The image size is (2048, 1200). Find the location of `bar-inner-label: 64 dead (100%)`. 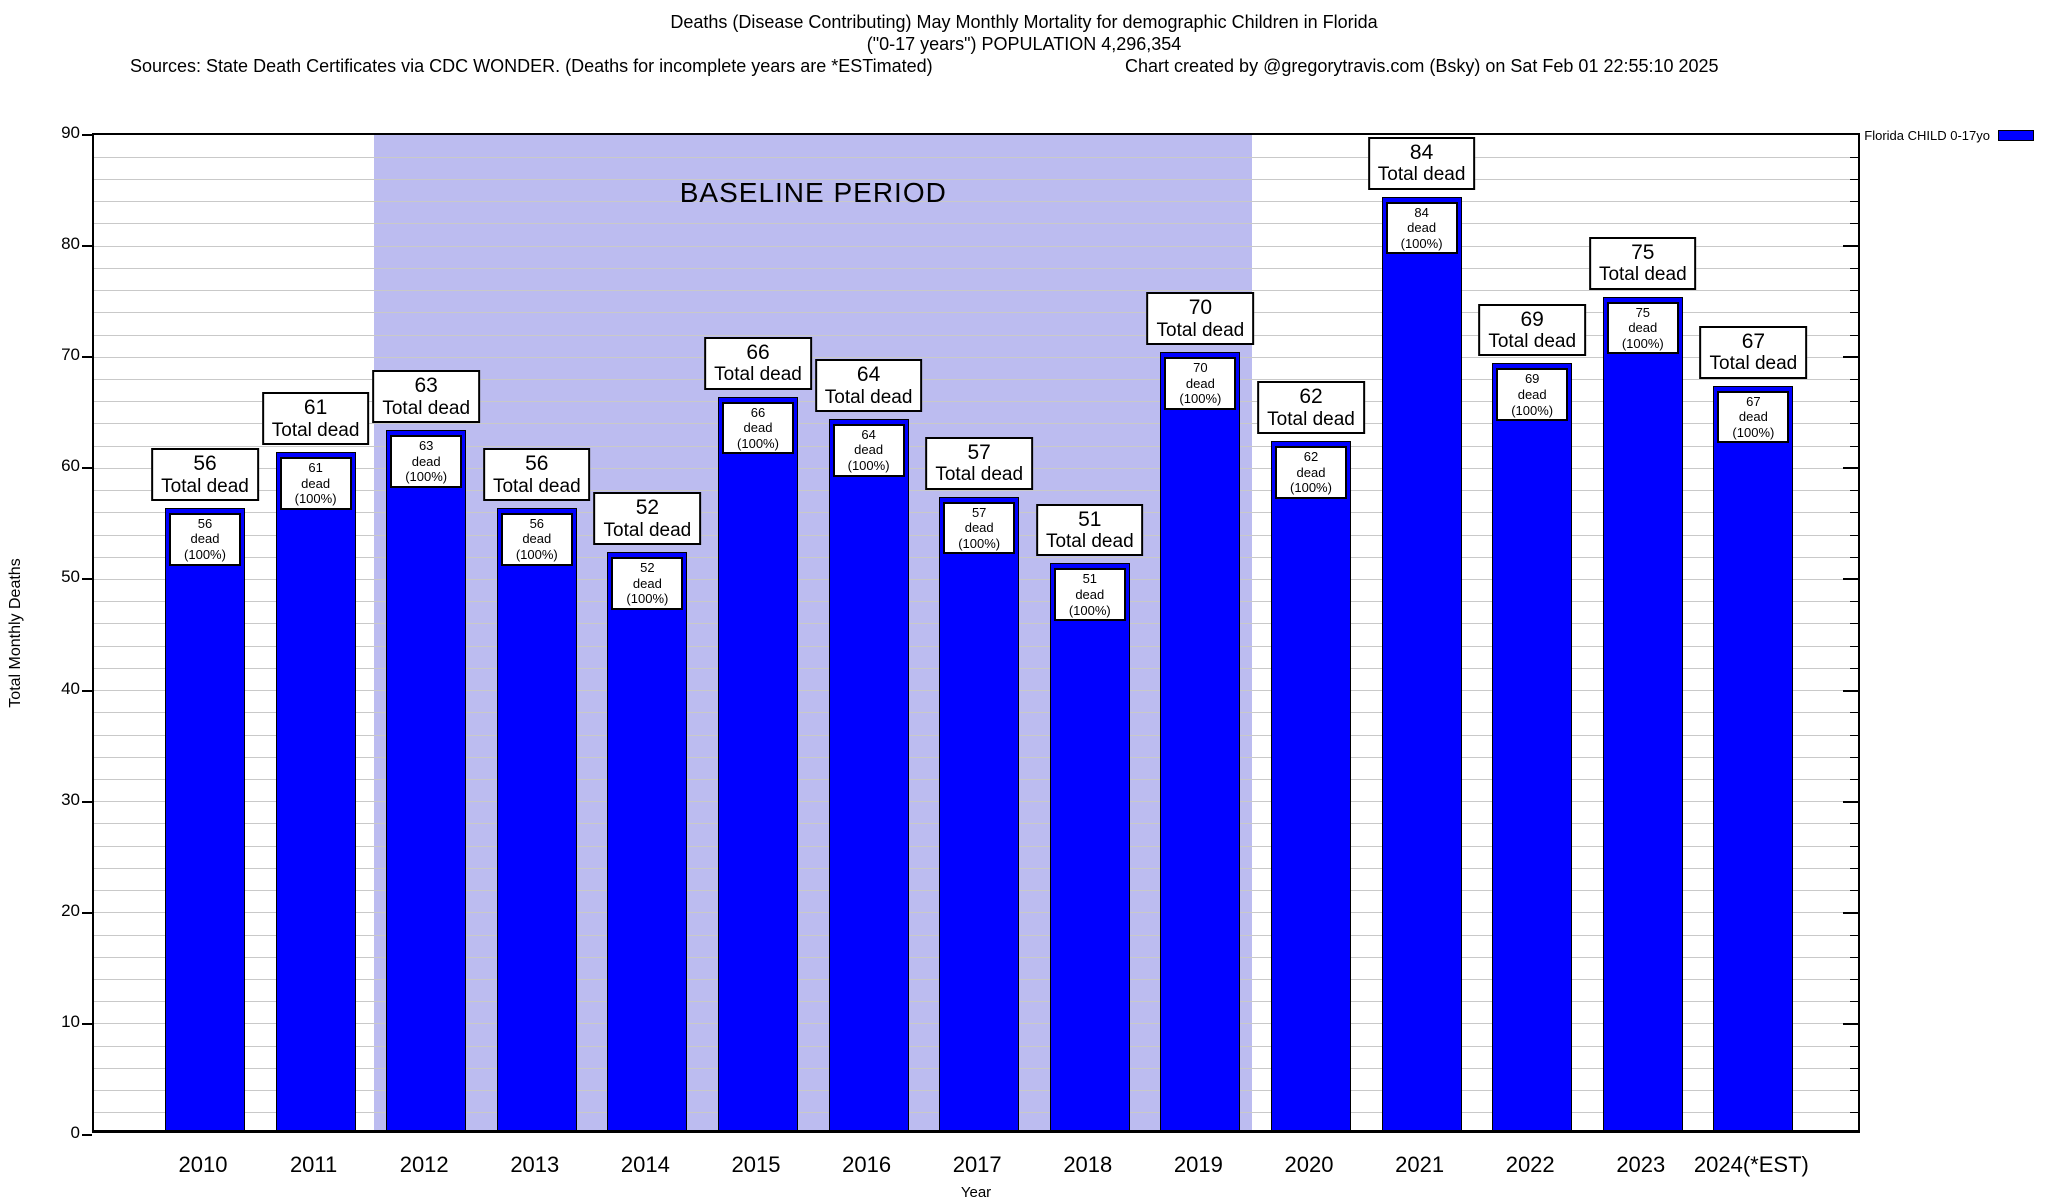

bar-inner-label: 64 dead (100%) is located at coordinates (868, 450).